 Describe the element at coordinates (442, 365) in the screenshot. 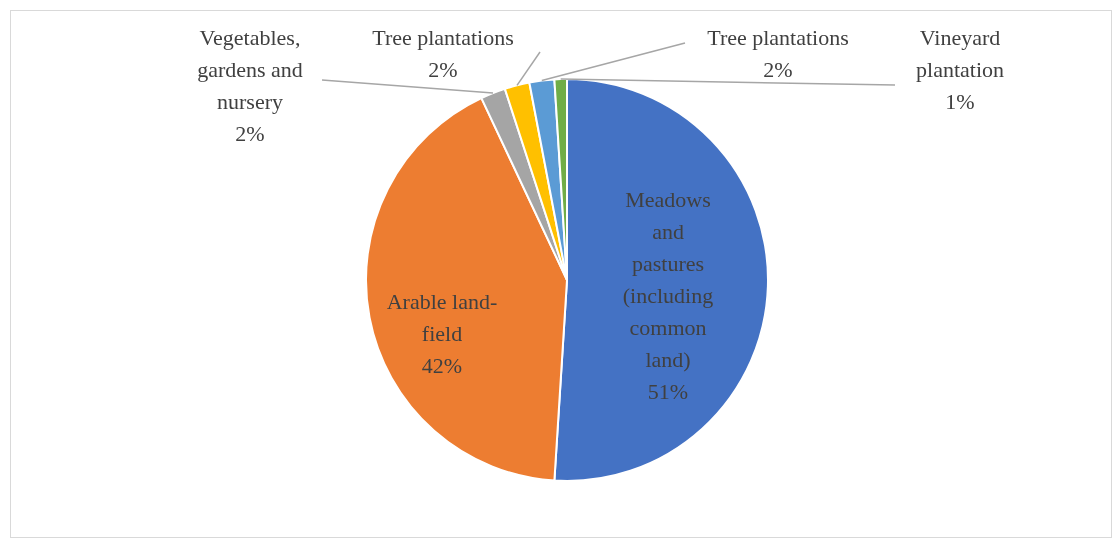

I see `data-label: 42%` at that location.